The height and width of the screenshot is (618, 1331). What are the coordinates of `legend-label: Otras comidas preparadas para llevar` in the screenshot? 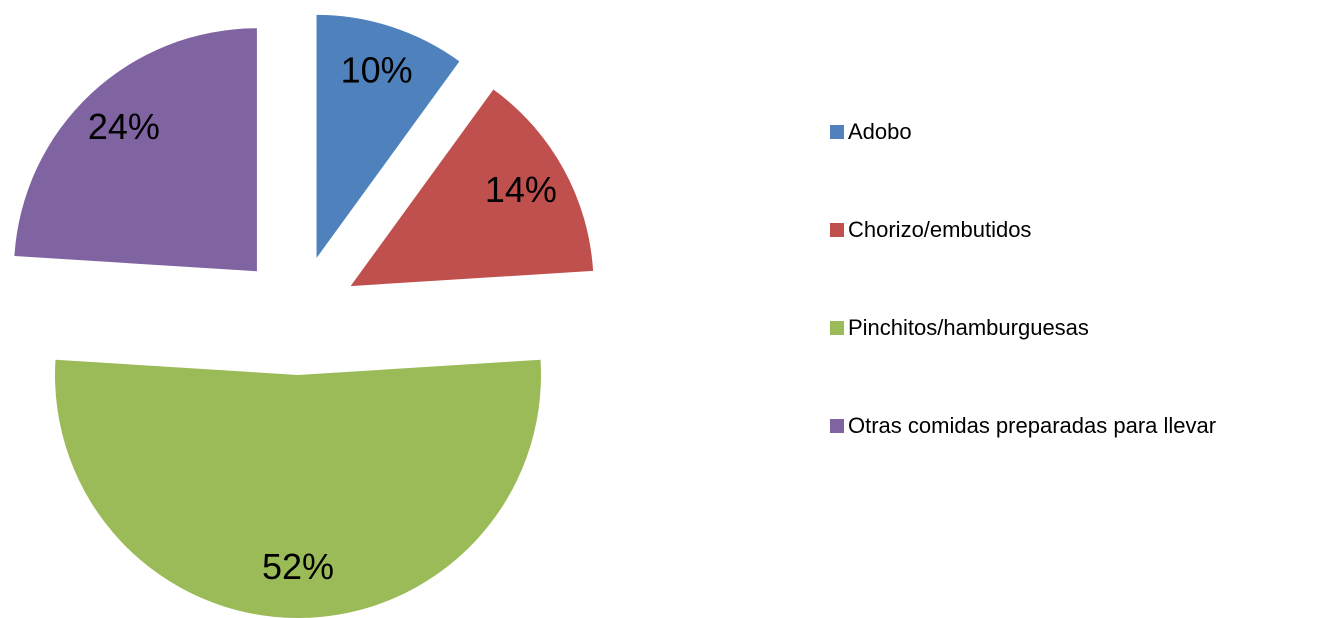 It's located at (1032, 425).